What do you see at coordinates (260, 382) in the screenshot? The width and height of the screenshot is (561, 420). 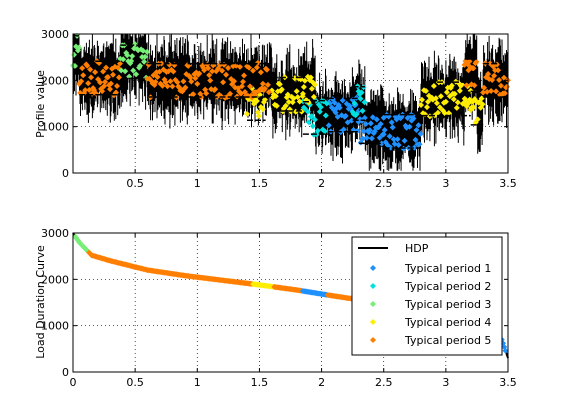 I see `bottom-xtick-label: 1.5` at bounding box center [260, 382].